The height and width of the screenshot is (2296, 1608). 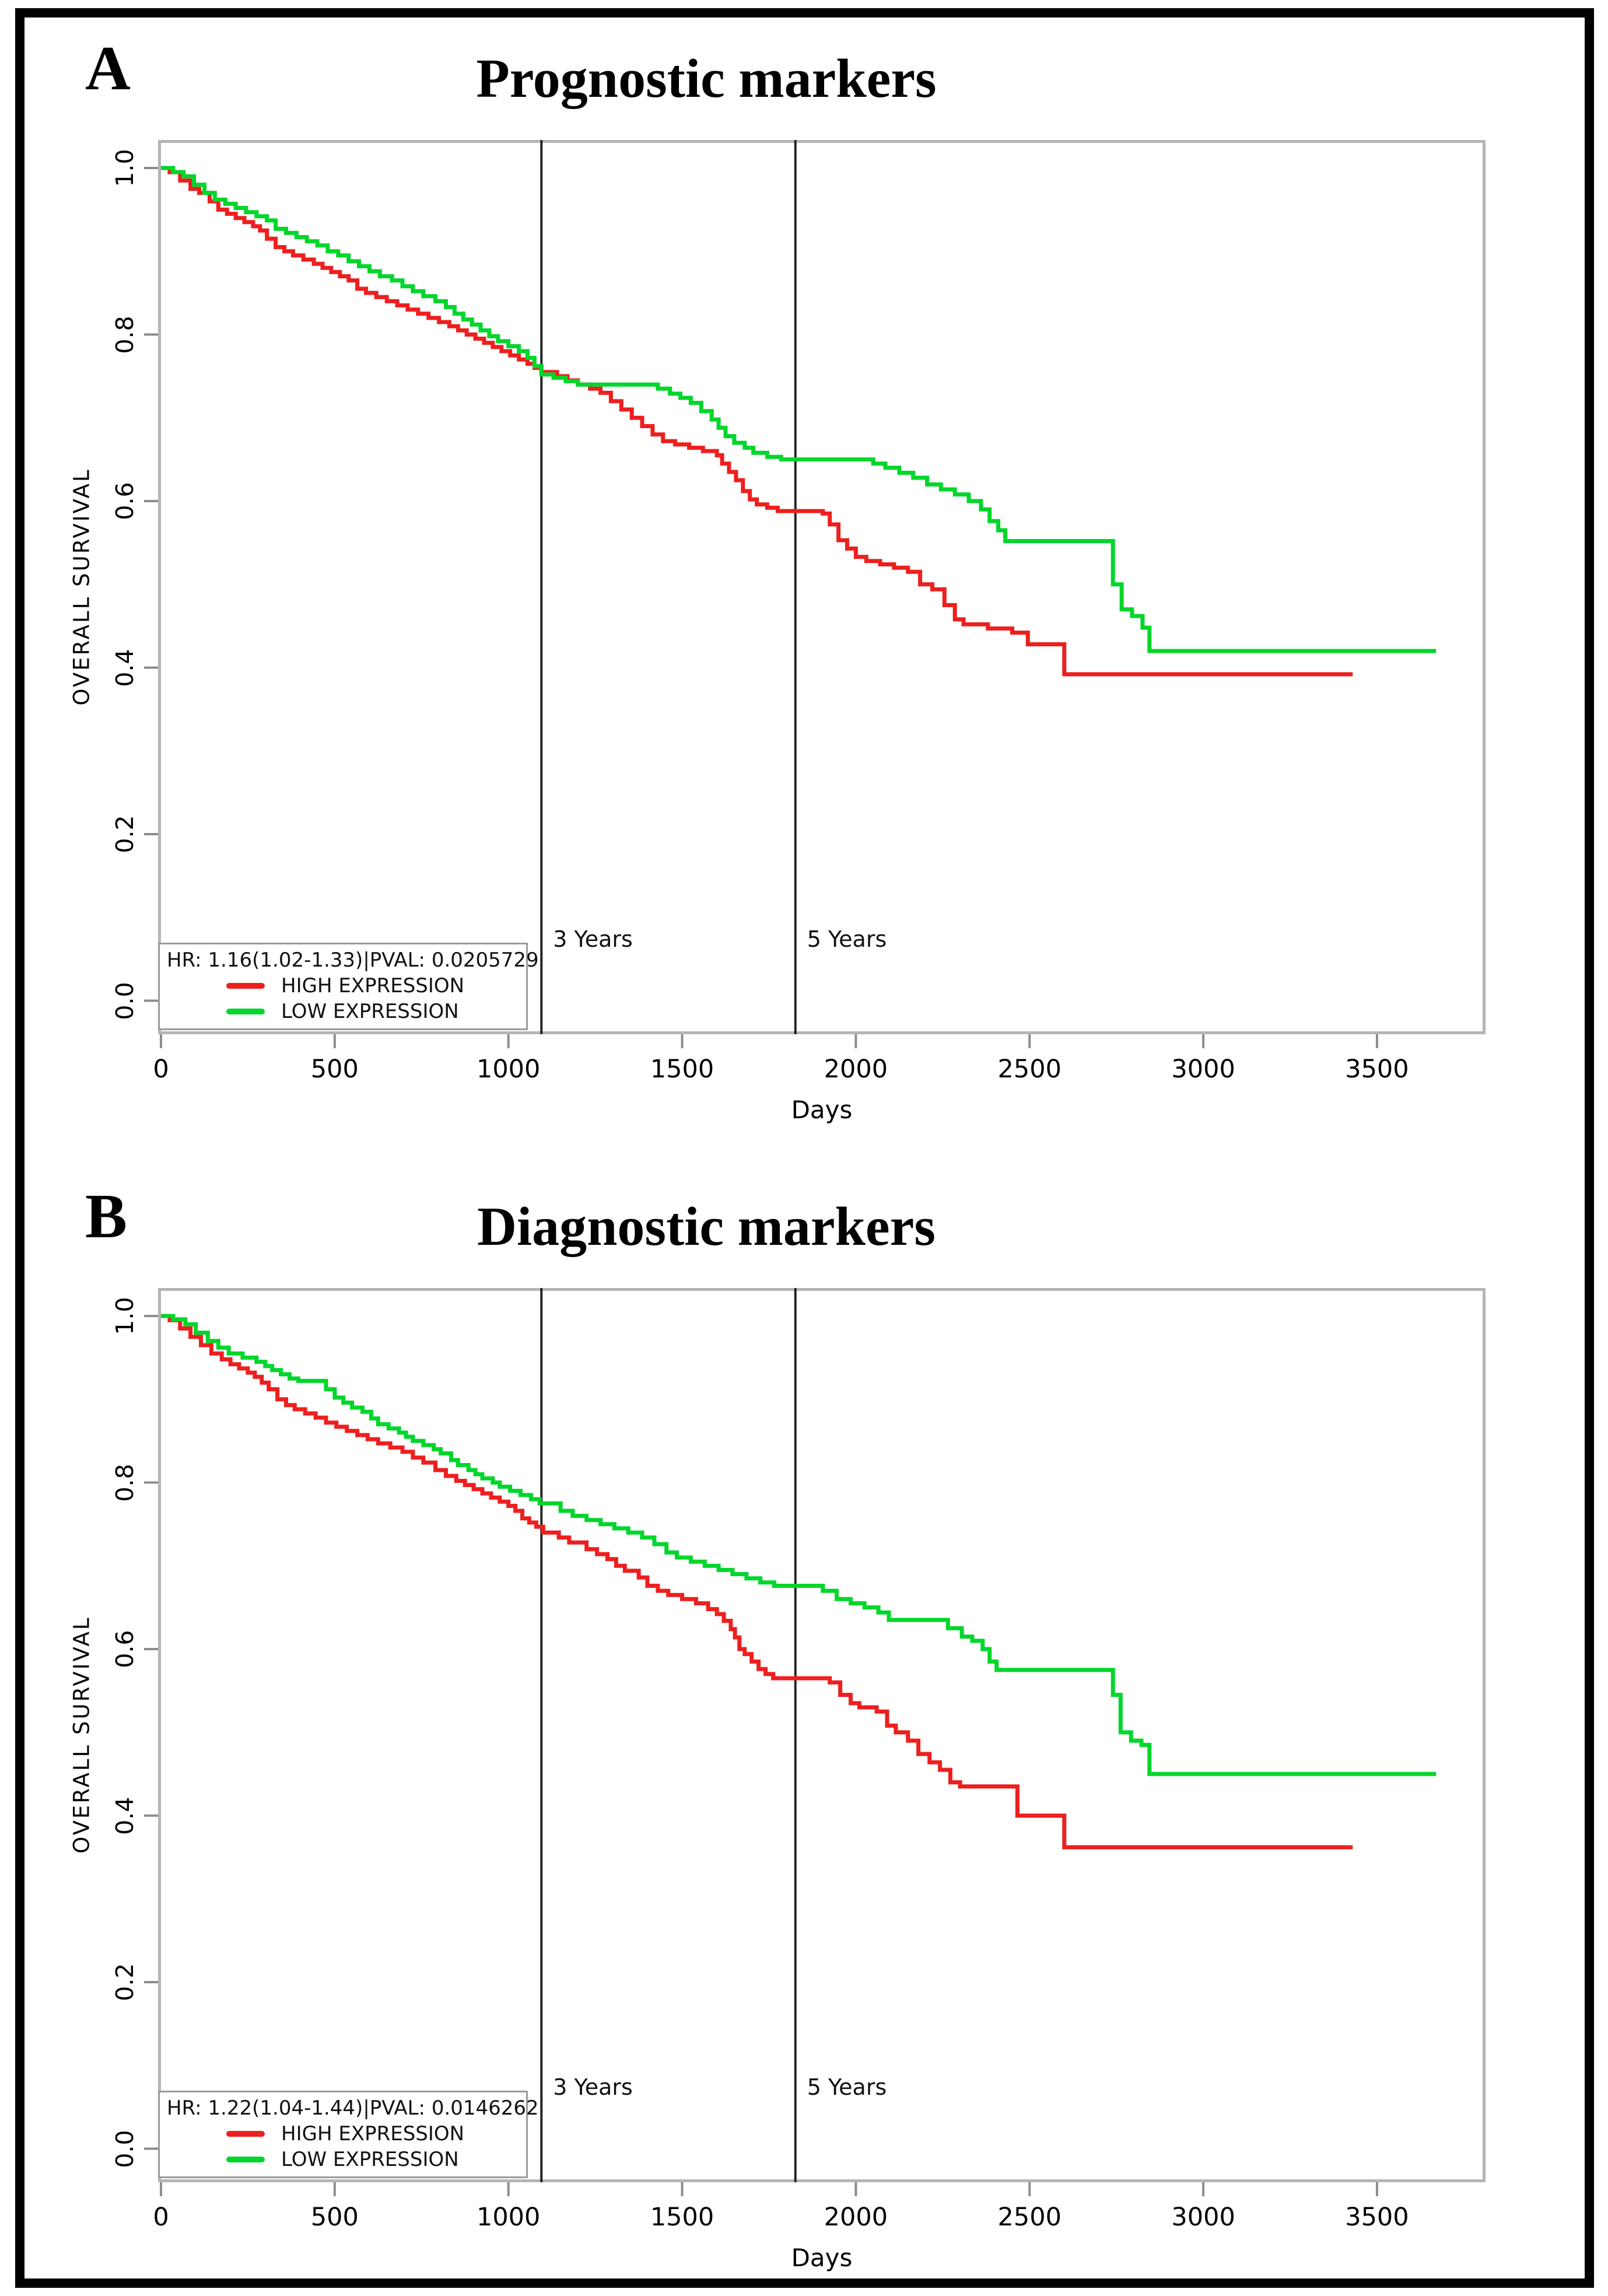 I want to click on panel-a-letter: A, so click(x=108, y=68).